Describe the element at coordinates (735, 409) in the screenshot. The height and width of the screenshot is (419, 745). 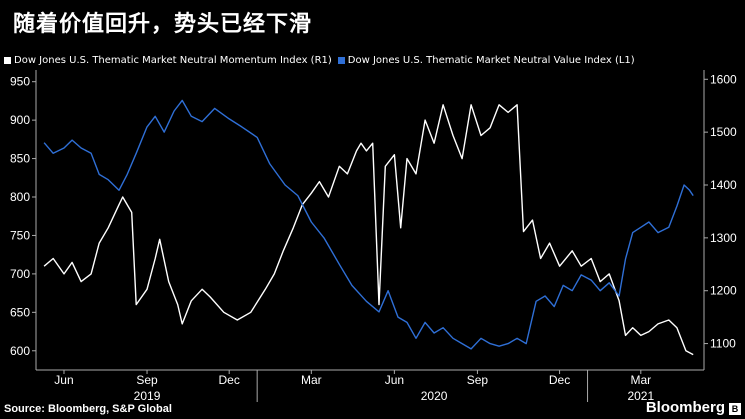
I see `bloomberg-mark-icon: B` at that location.